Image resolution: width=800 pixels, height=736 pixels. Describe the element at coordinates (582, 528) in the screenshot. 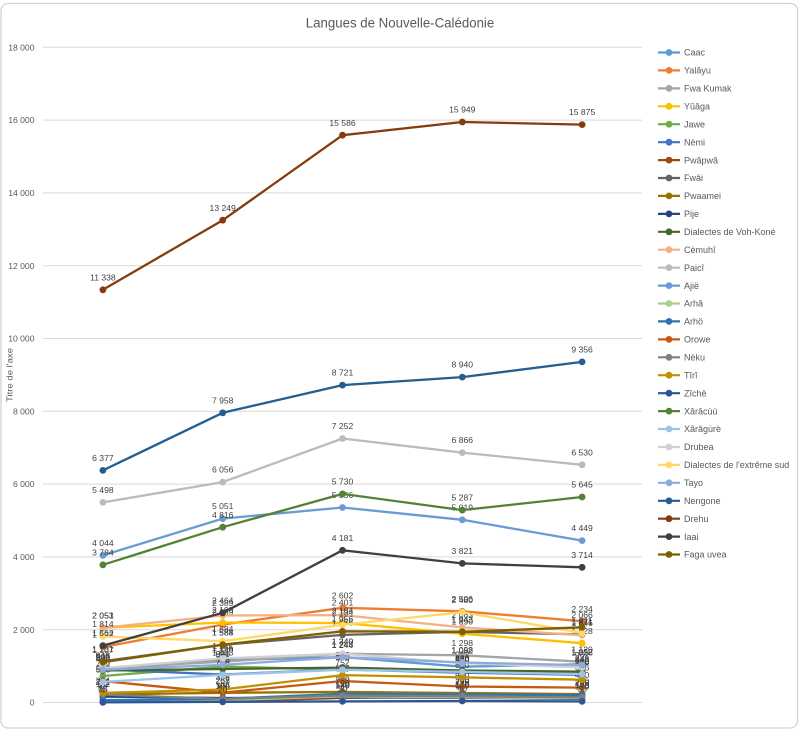

I see `svg-text: 4 449` at that location.